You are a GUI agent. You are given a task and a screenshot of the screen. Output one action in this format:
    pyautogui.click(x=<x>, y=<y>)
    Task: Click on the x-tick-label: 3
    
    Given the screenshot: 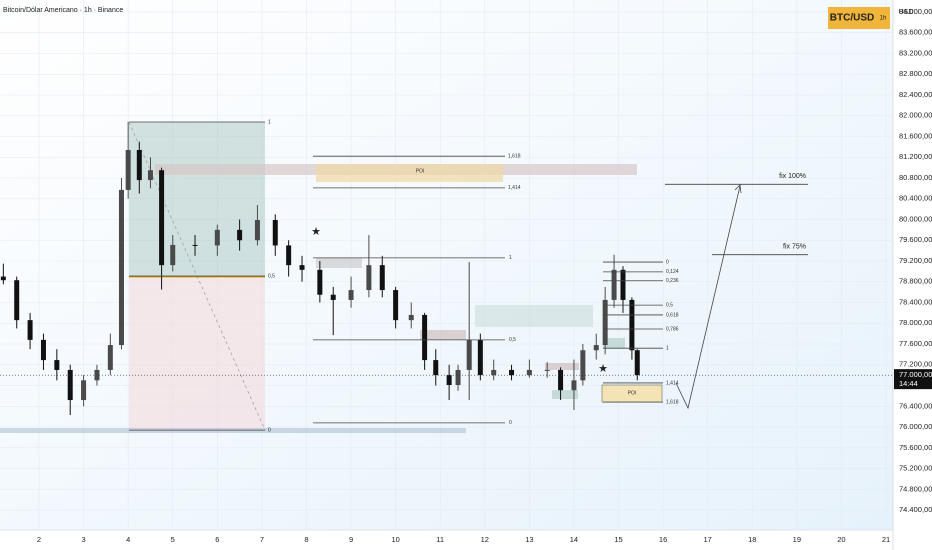 What is the action you would take?
    pyautogui.click(x=83, y=539)
    